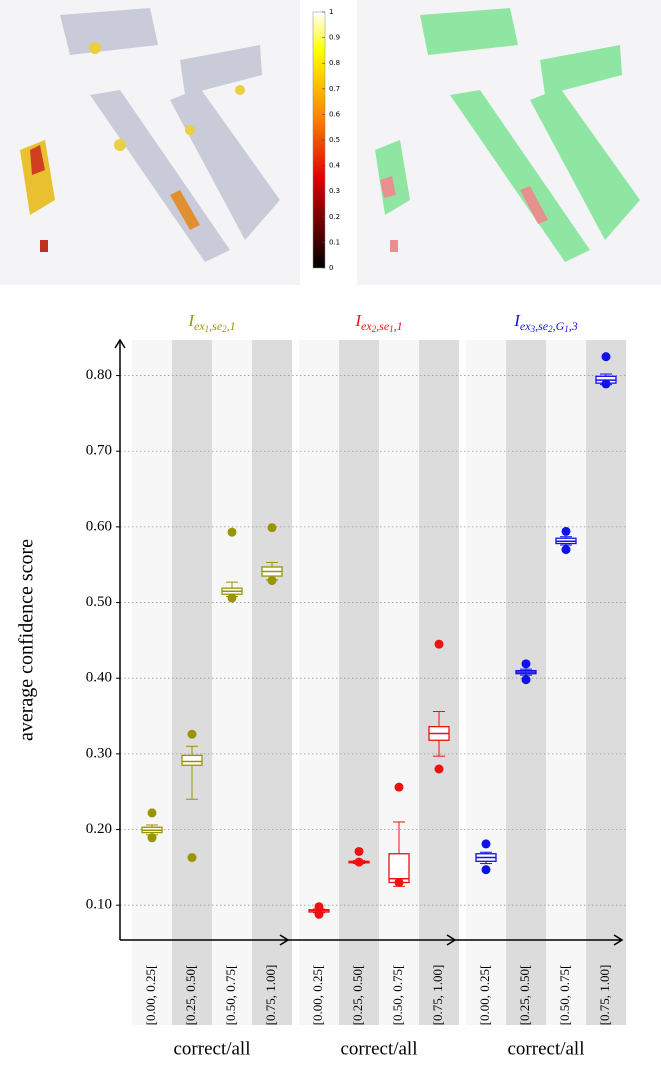 This screenshot has height=1065, width=661. I want to click on colorbar-tick-label: 0, so click(331, 268).